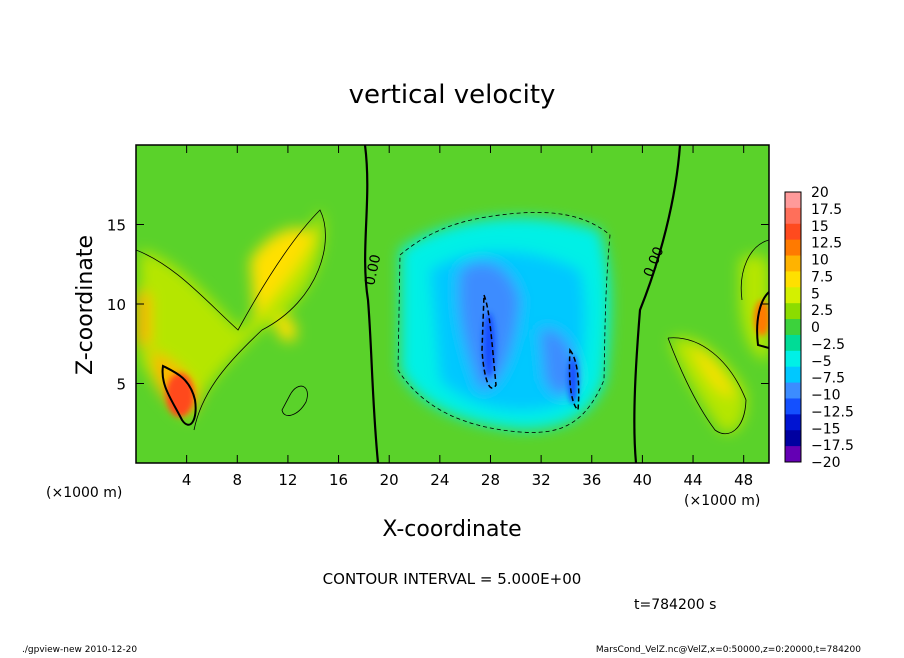 The width and height of the screenshot is (904, 658). What do you see at coordinates (541, 480) in the screenshot?
I see `x-tick-label: 32` at bounding box center [541, 480].